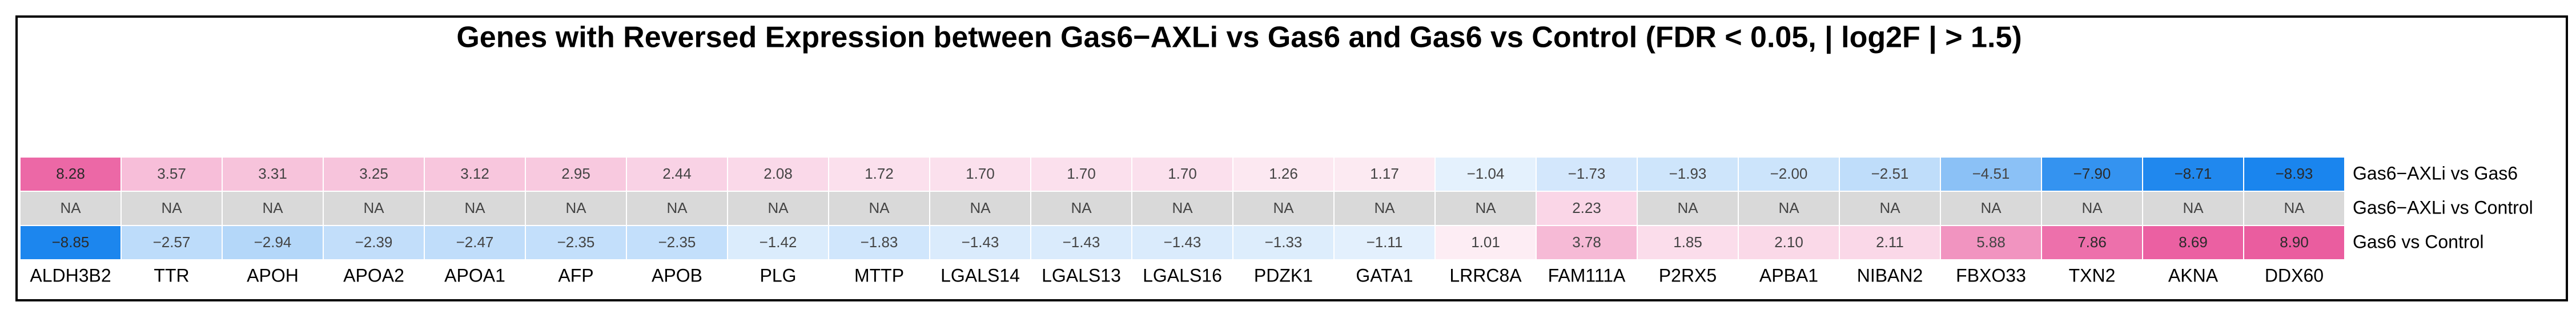 The image size is (2576, 318). I want to click on col-label: APBA1, so click(1788, 275).